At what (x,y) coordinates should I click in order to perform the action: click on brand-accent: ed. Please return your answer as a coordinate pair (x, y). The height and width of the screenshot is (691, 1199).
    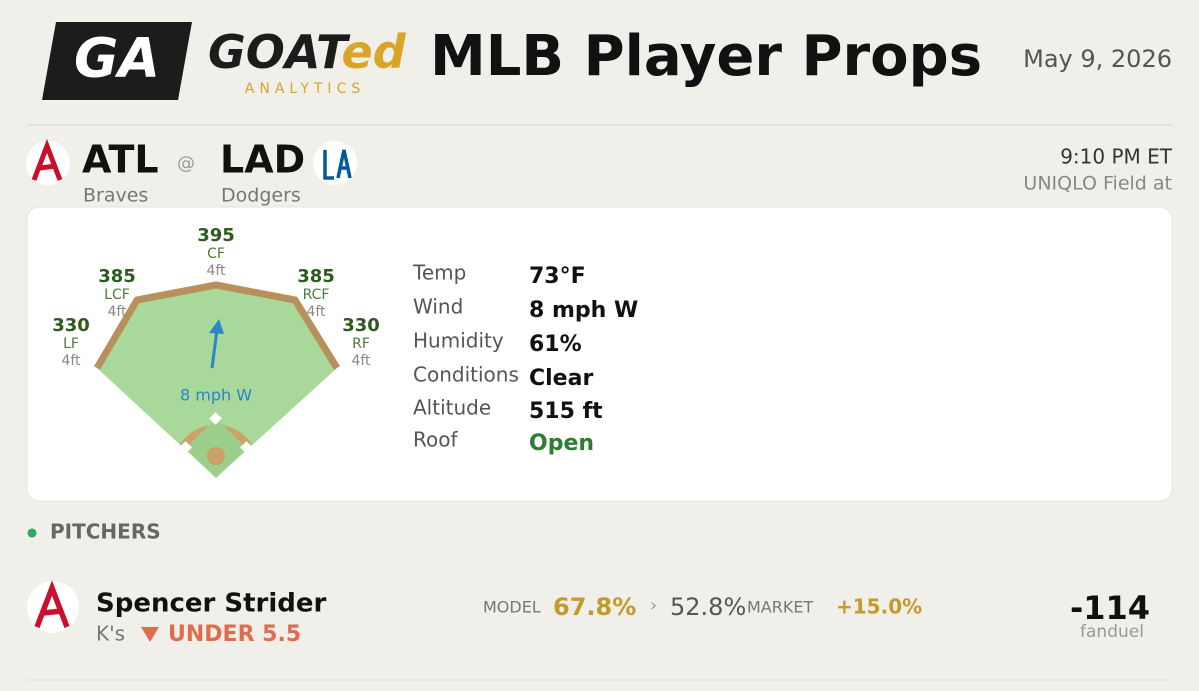
    Looking at the image, I should click on (374, 52).